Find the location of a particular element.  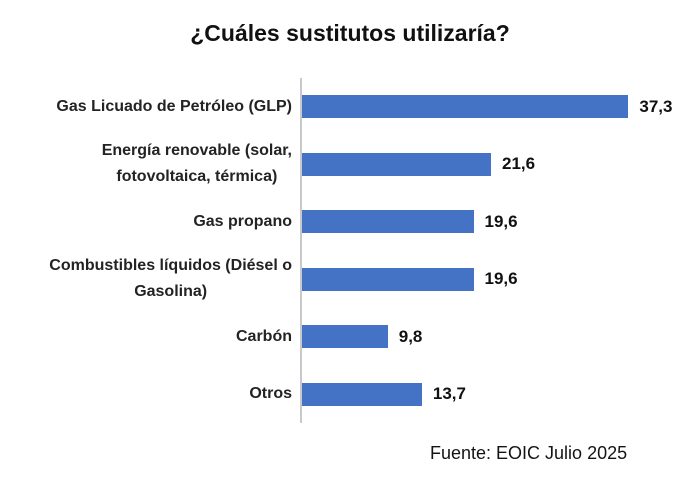

bar-row: Gas Licuado de Petróleo (GLP) 37,3 is located at coordinates (350, 107).